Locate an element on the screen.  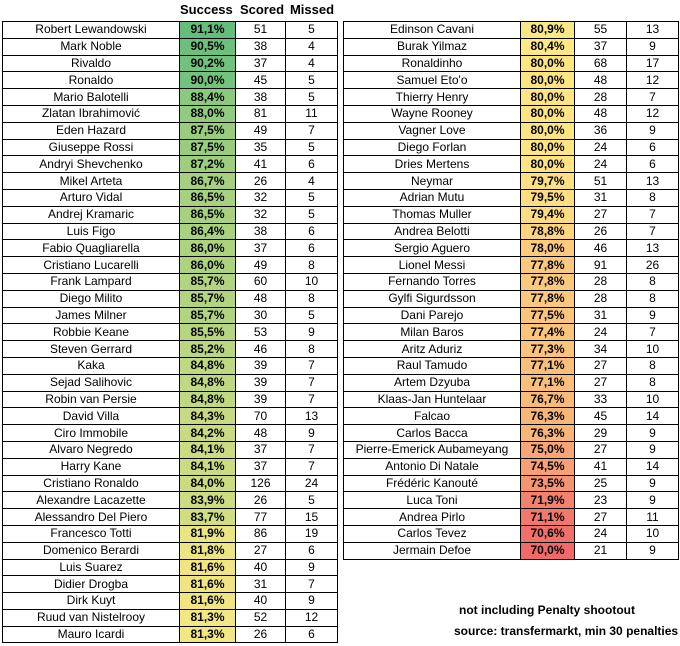
table-row: Francesco Totti 81,9% 86 19 is located at coordinates (170, 533).